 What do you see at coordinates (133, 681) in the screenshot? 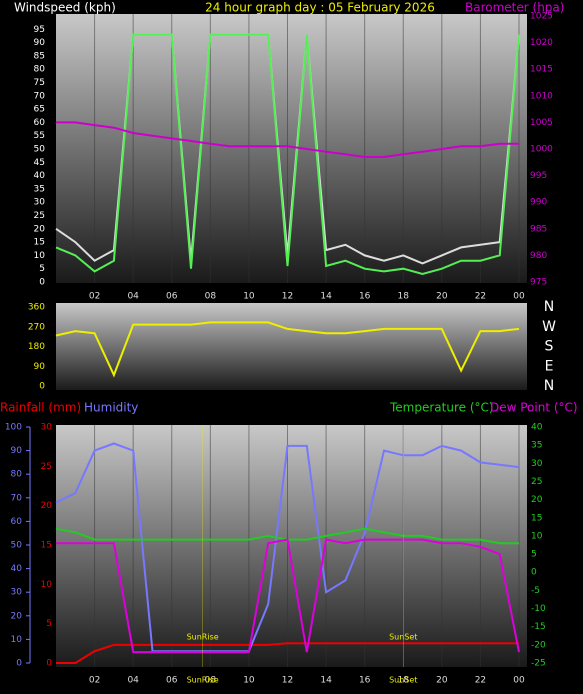
I see `x-tick-label: 04` at bounding box center [133, 681].